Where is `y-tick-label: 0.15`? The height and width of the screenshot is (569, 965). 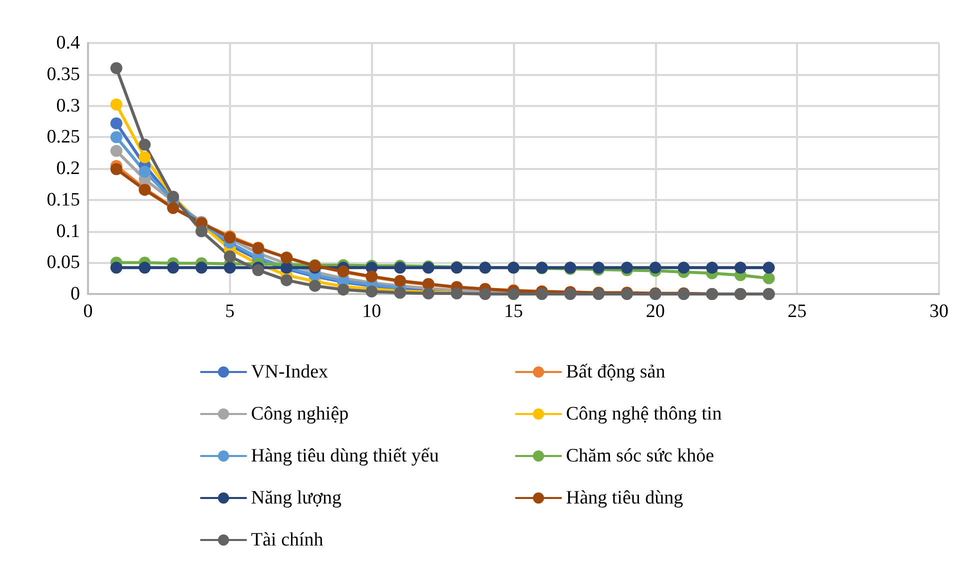
y-tick-label: 0.15 is located at coordinates (63, 199).